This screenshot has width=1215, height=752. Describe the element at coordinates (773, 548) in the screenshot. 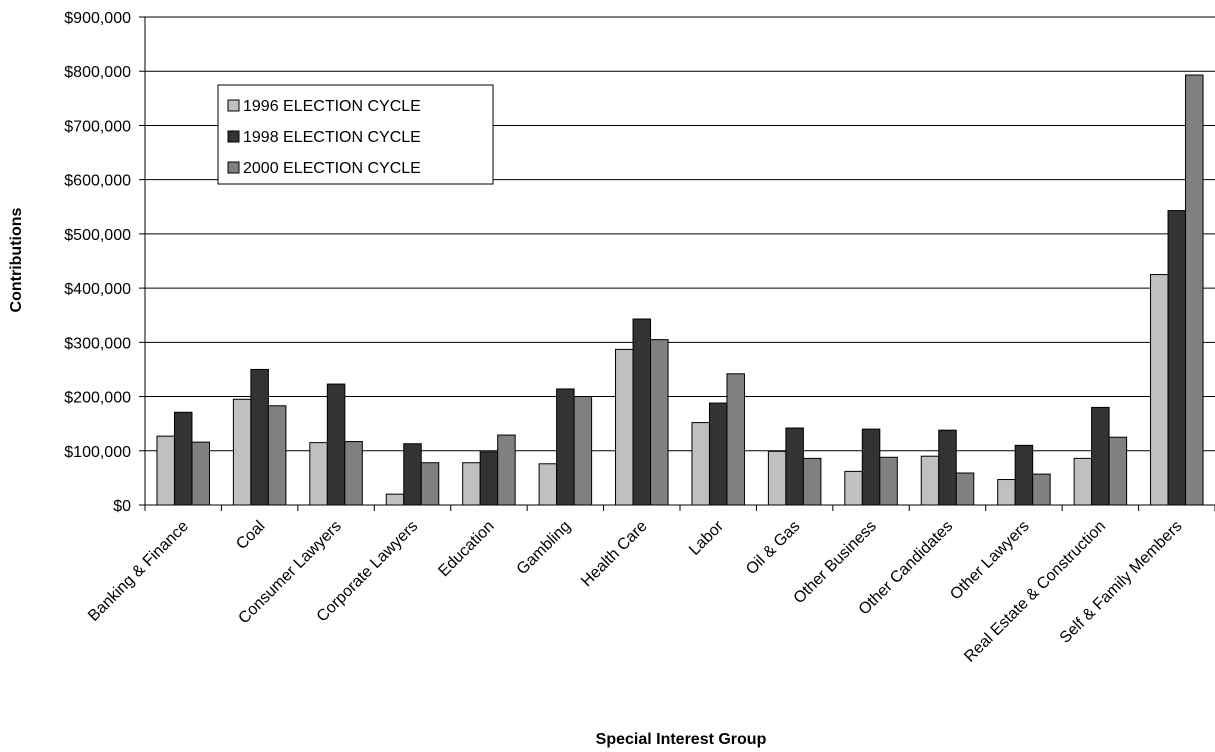

I see `x-tick-label: Oil & Gas` at that location.